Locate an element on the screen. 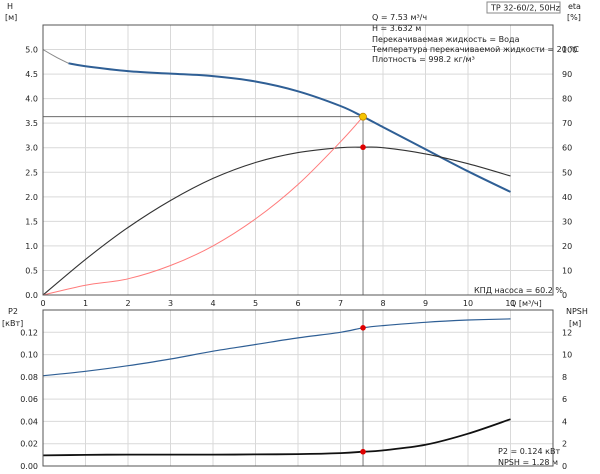  npsh-tick-label: 10 is located at coordinates (567, 355).